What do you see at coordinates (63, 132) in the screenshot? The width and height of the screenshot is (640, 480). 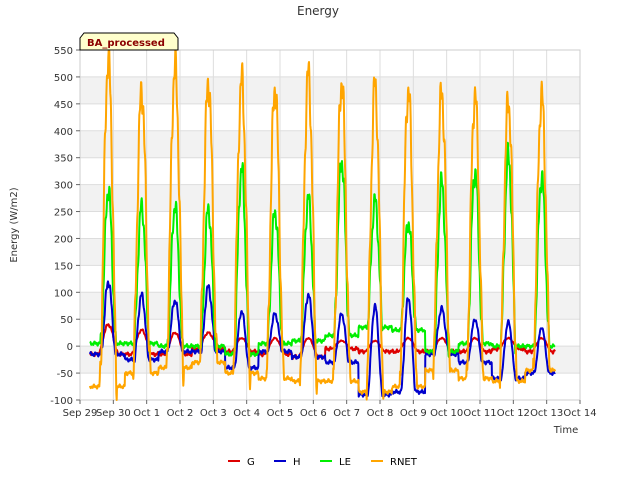 I see `y-tick-label: 400` at bounding box center [63, 132].